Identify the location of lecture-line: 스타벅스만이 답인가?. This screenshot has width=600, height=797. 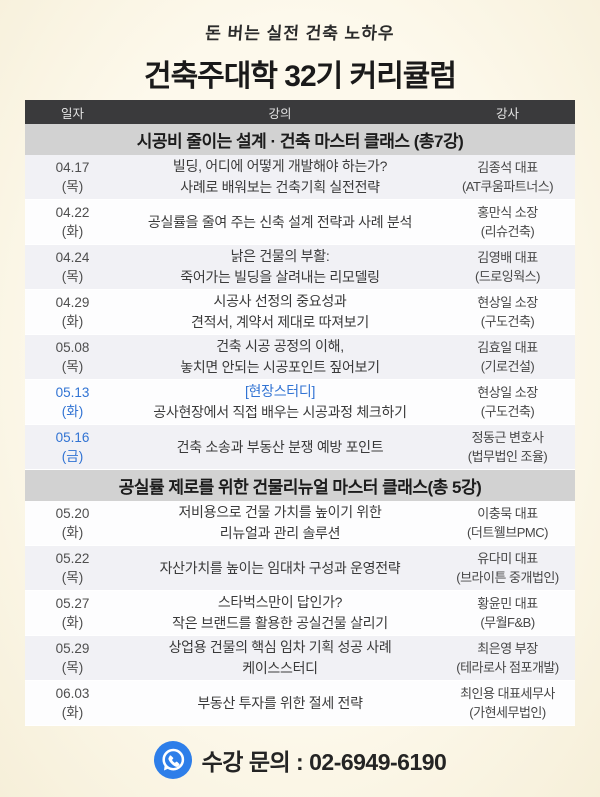
(280, 602).